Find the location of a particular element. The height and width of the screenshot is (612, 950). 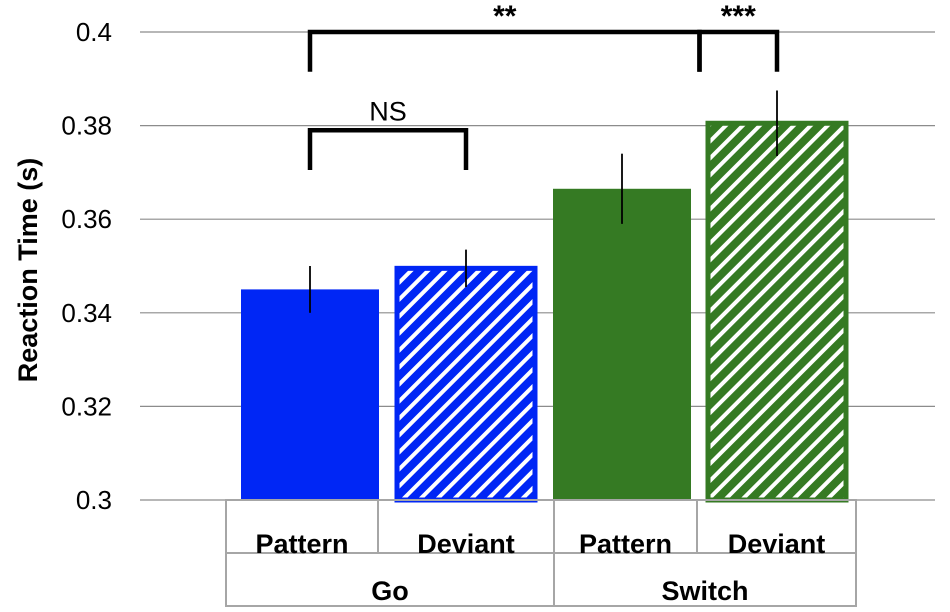

category-table: Pattern Deviant Pattern Deviant Go Switch is located at coordinates (541, 553).